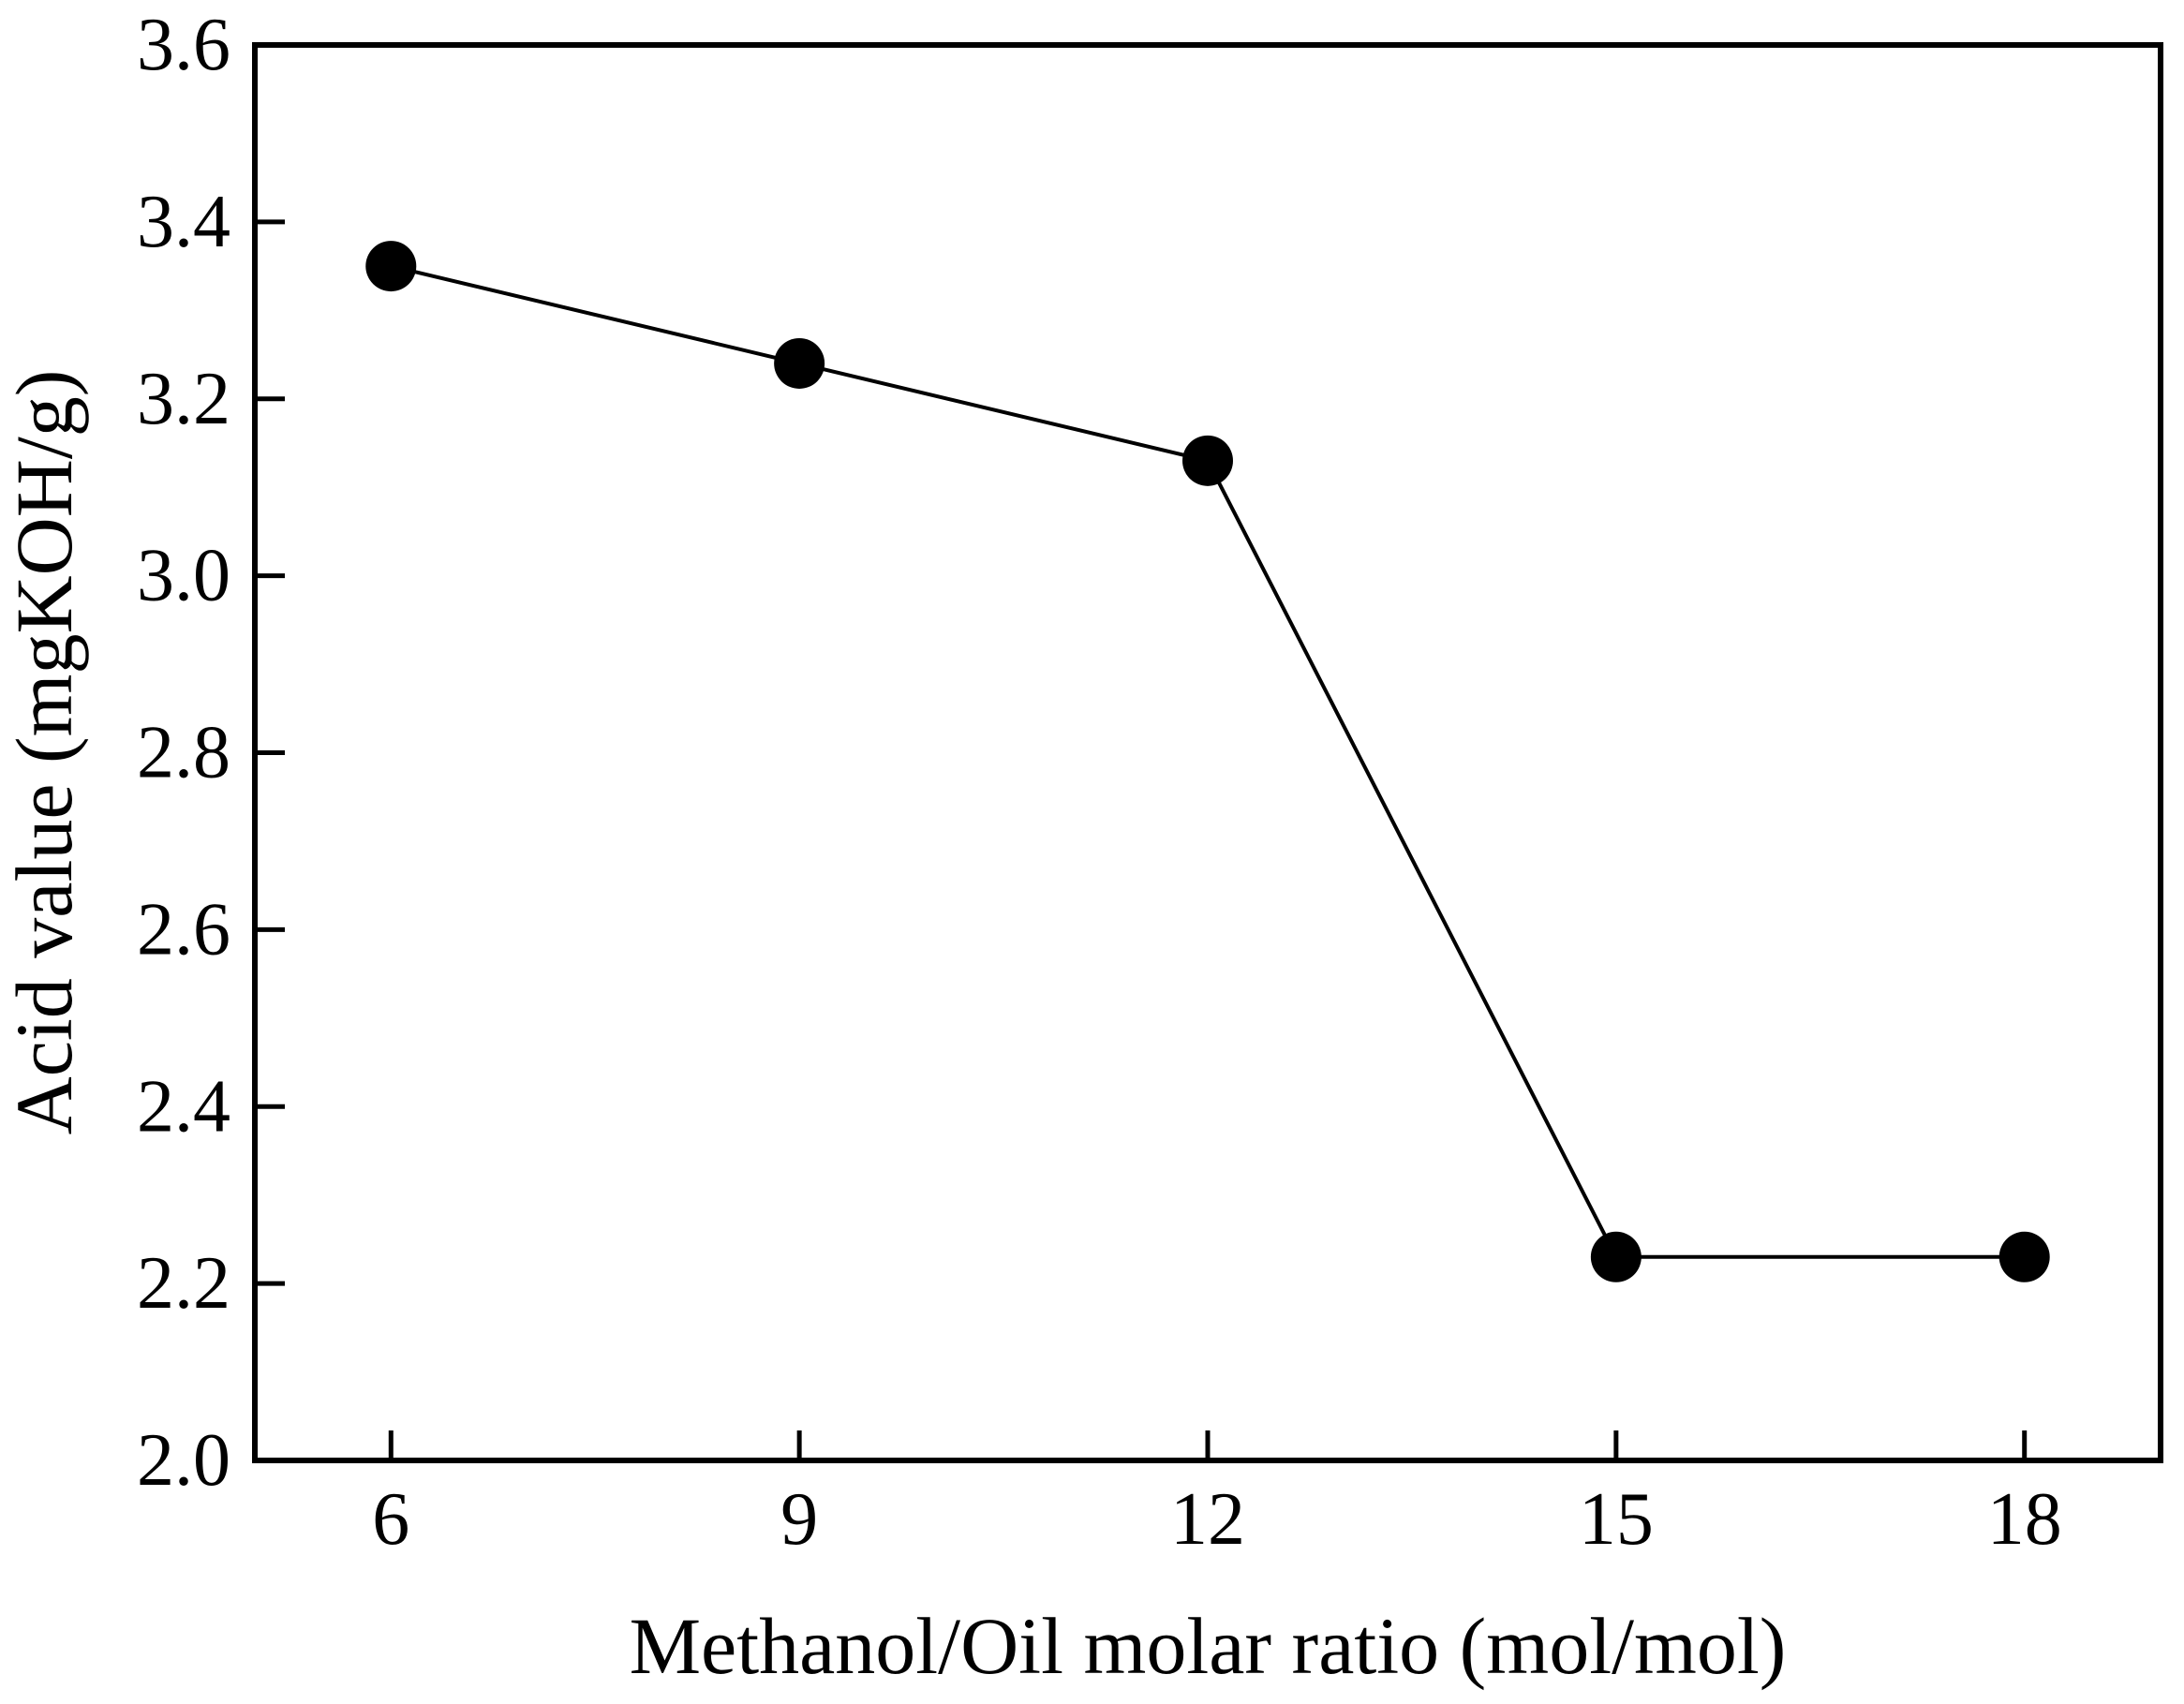 This screenshot has height=1704, width=2184. I want to click on y-axis-title: Acid value (mgKOH/g), so click(44, 752).